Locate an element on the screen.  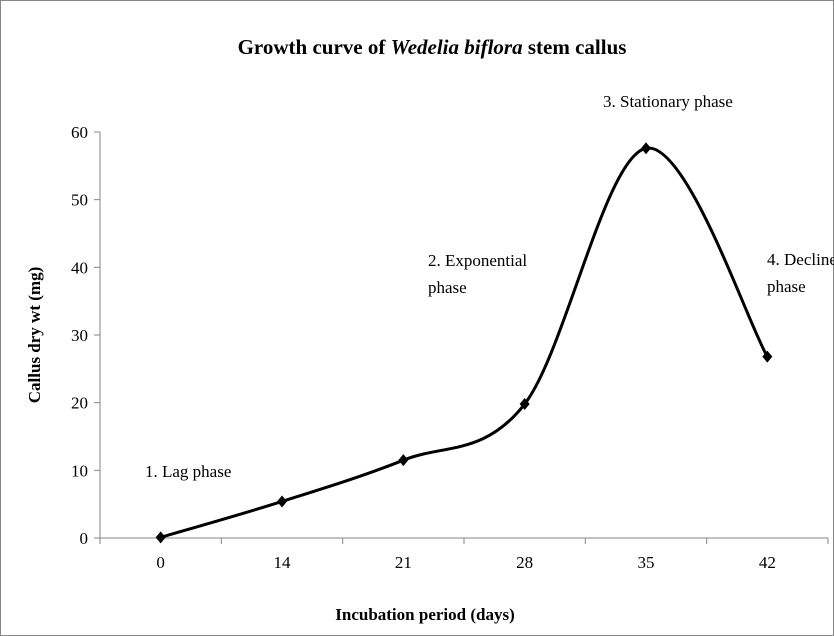
annotation-line: 3. Stationary phase is located at coordinates (668, 101).